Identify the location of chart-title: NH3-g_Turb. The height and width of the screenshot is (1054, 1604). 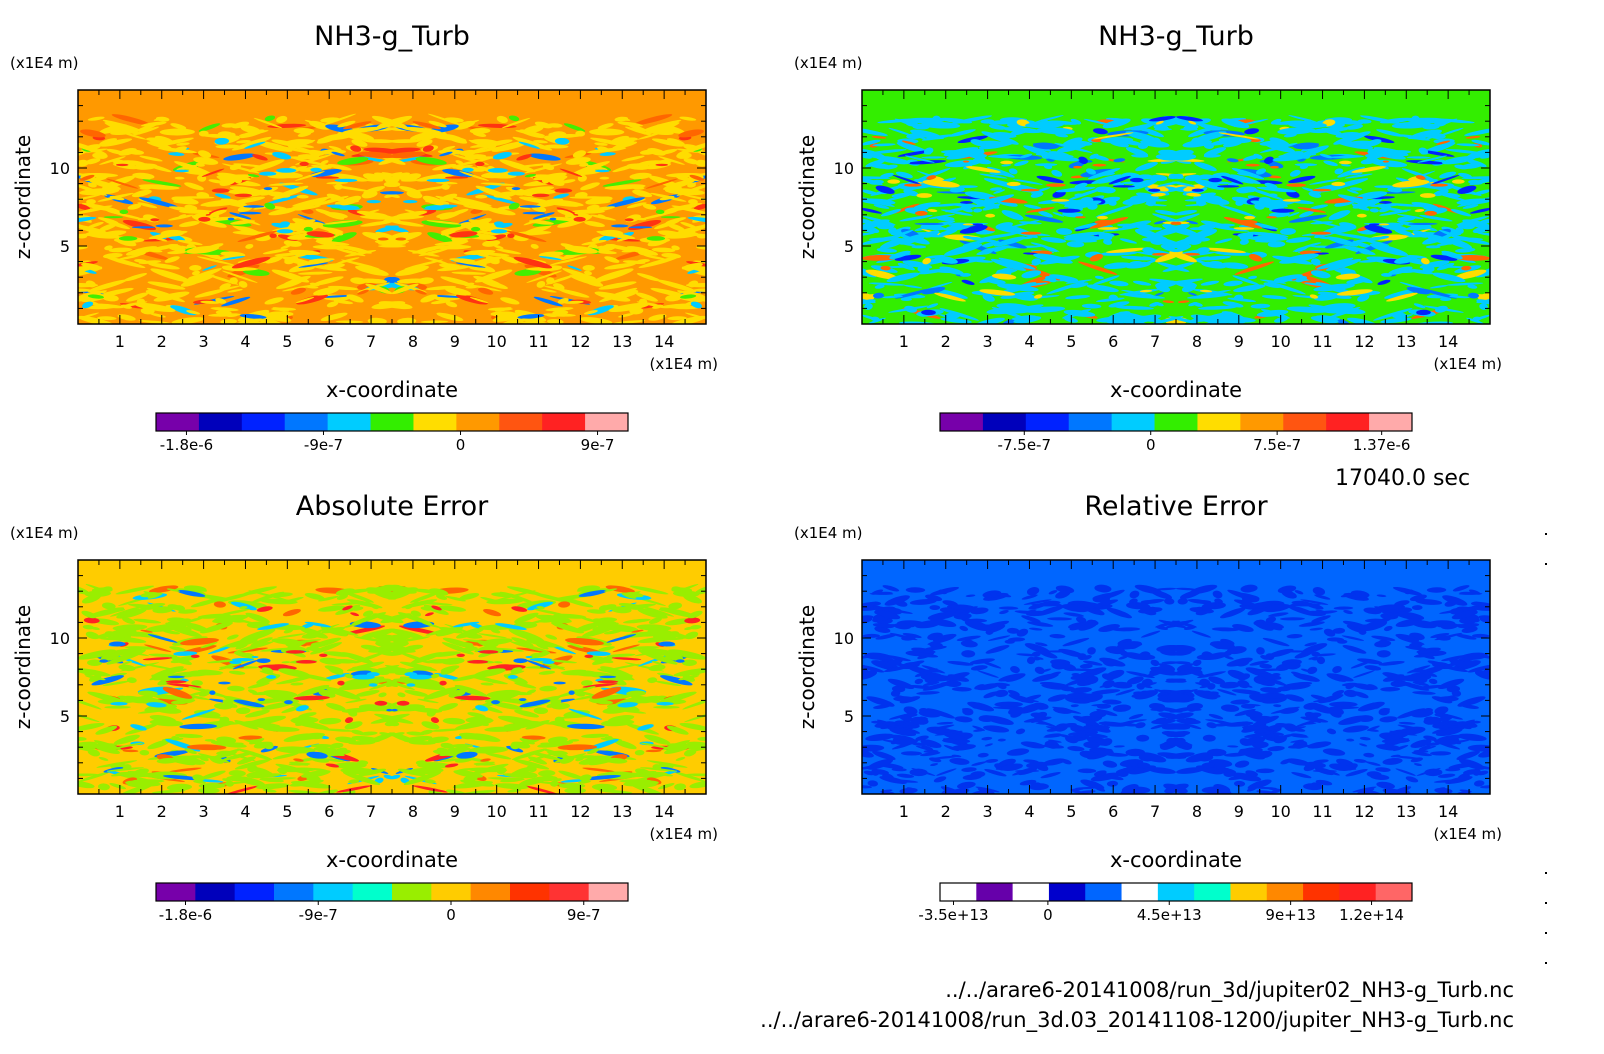
(392, 36).